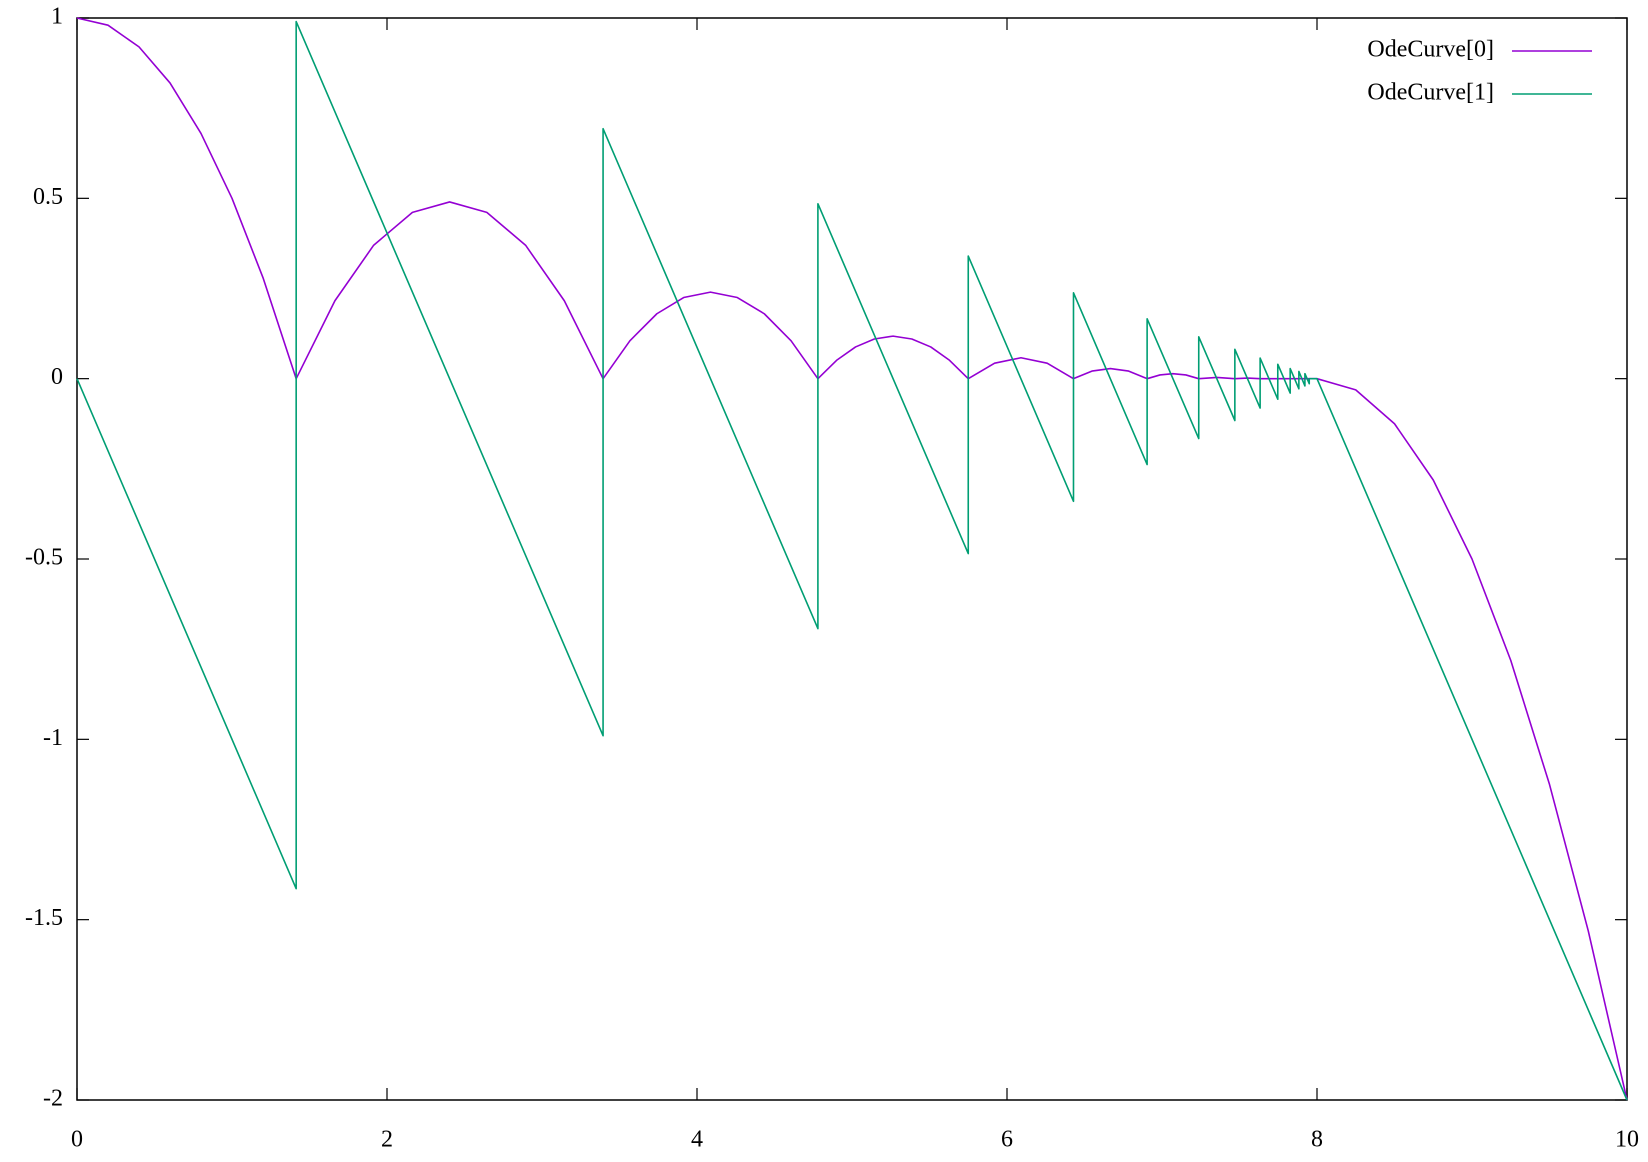  What do you see at coordinates (53, 1099) in the screenshot?
I see `y-tick-label: -2` at bounding box center [53, 1099].